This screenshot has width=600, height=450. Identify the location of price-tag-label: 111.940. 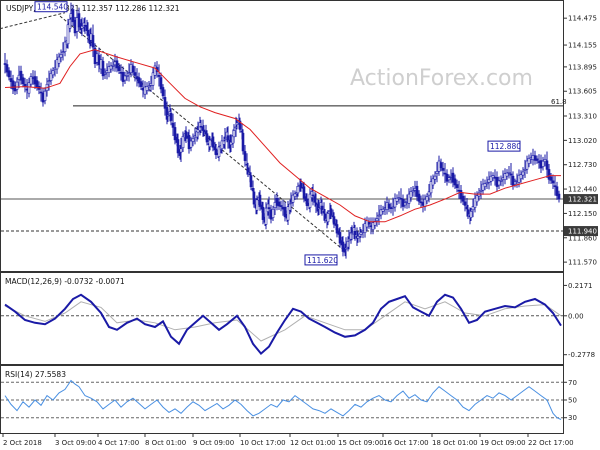
(582, 232).